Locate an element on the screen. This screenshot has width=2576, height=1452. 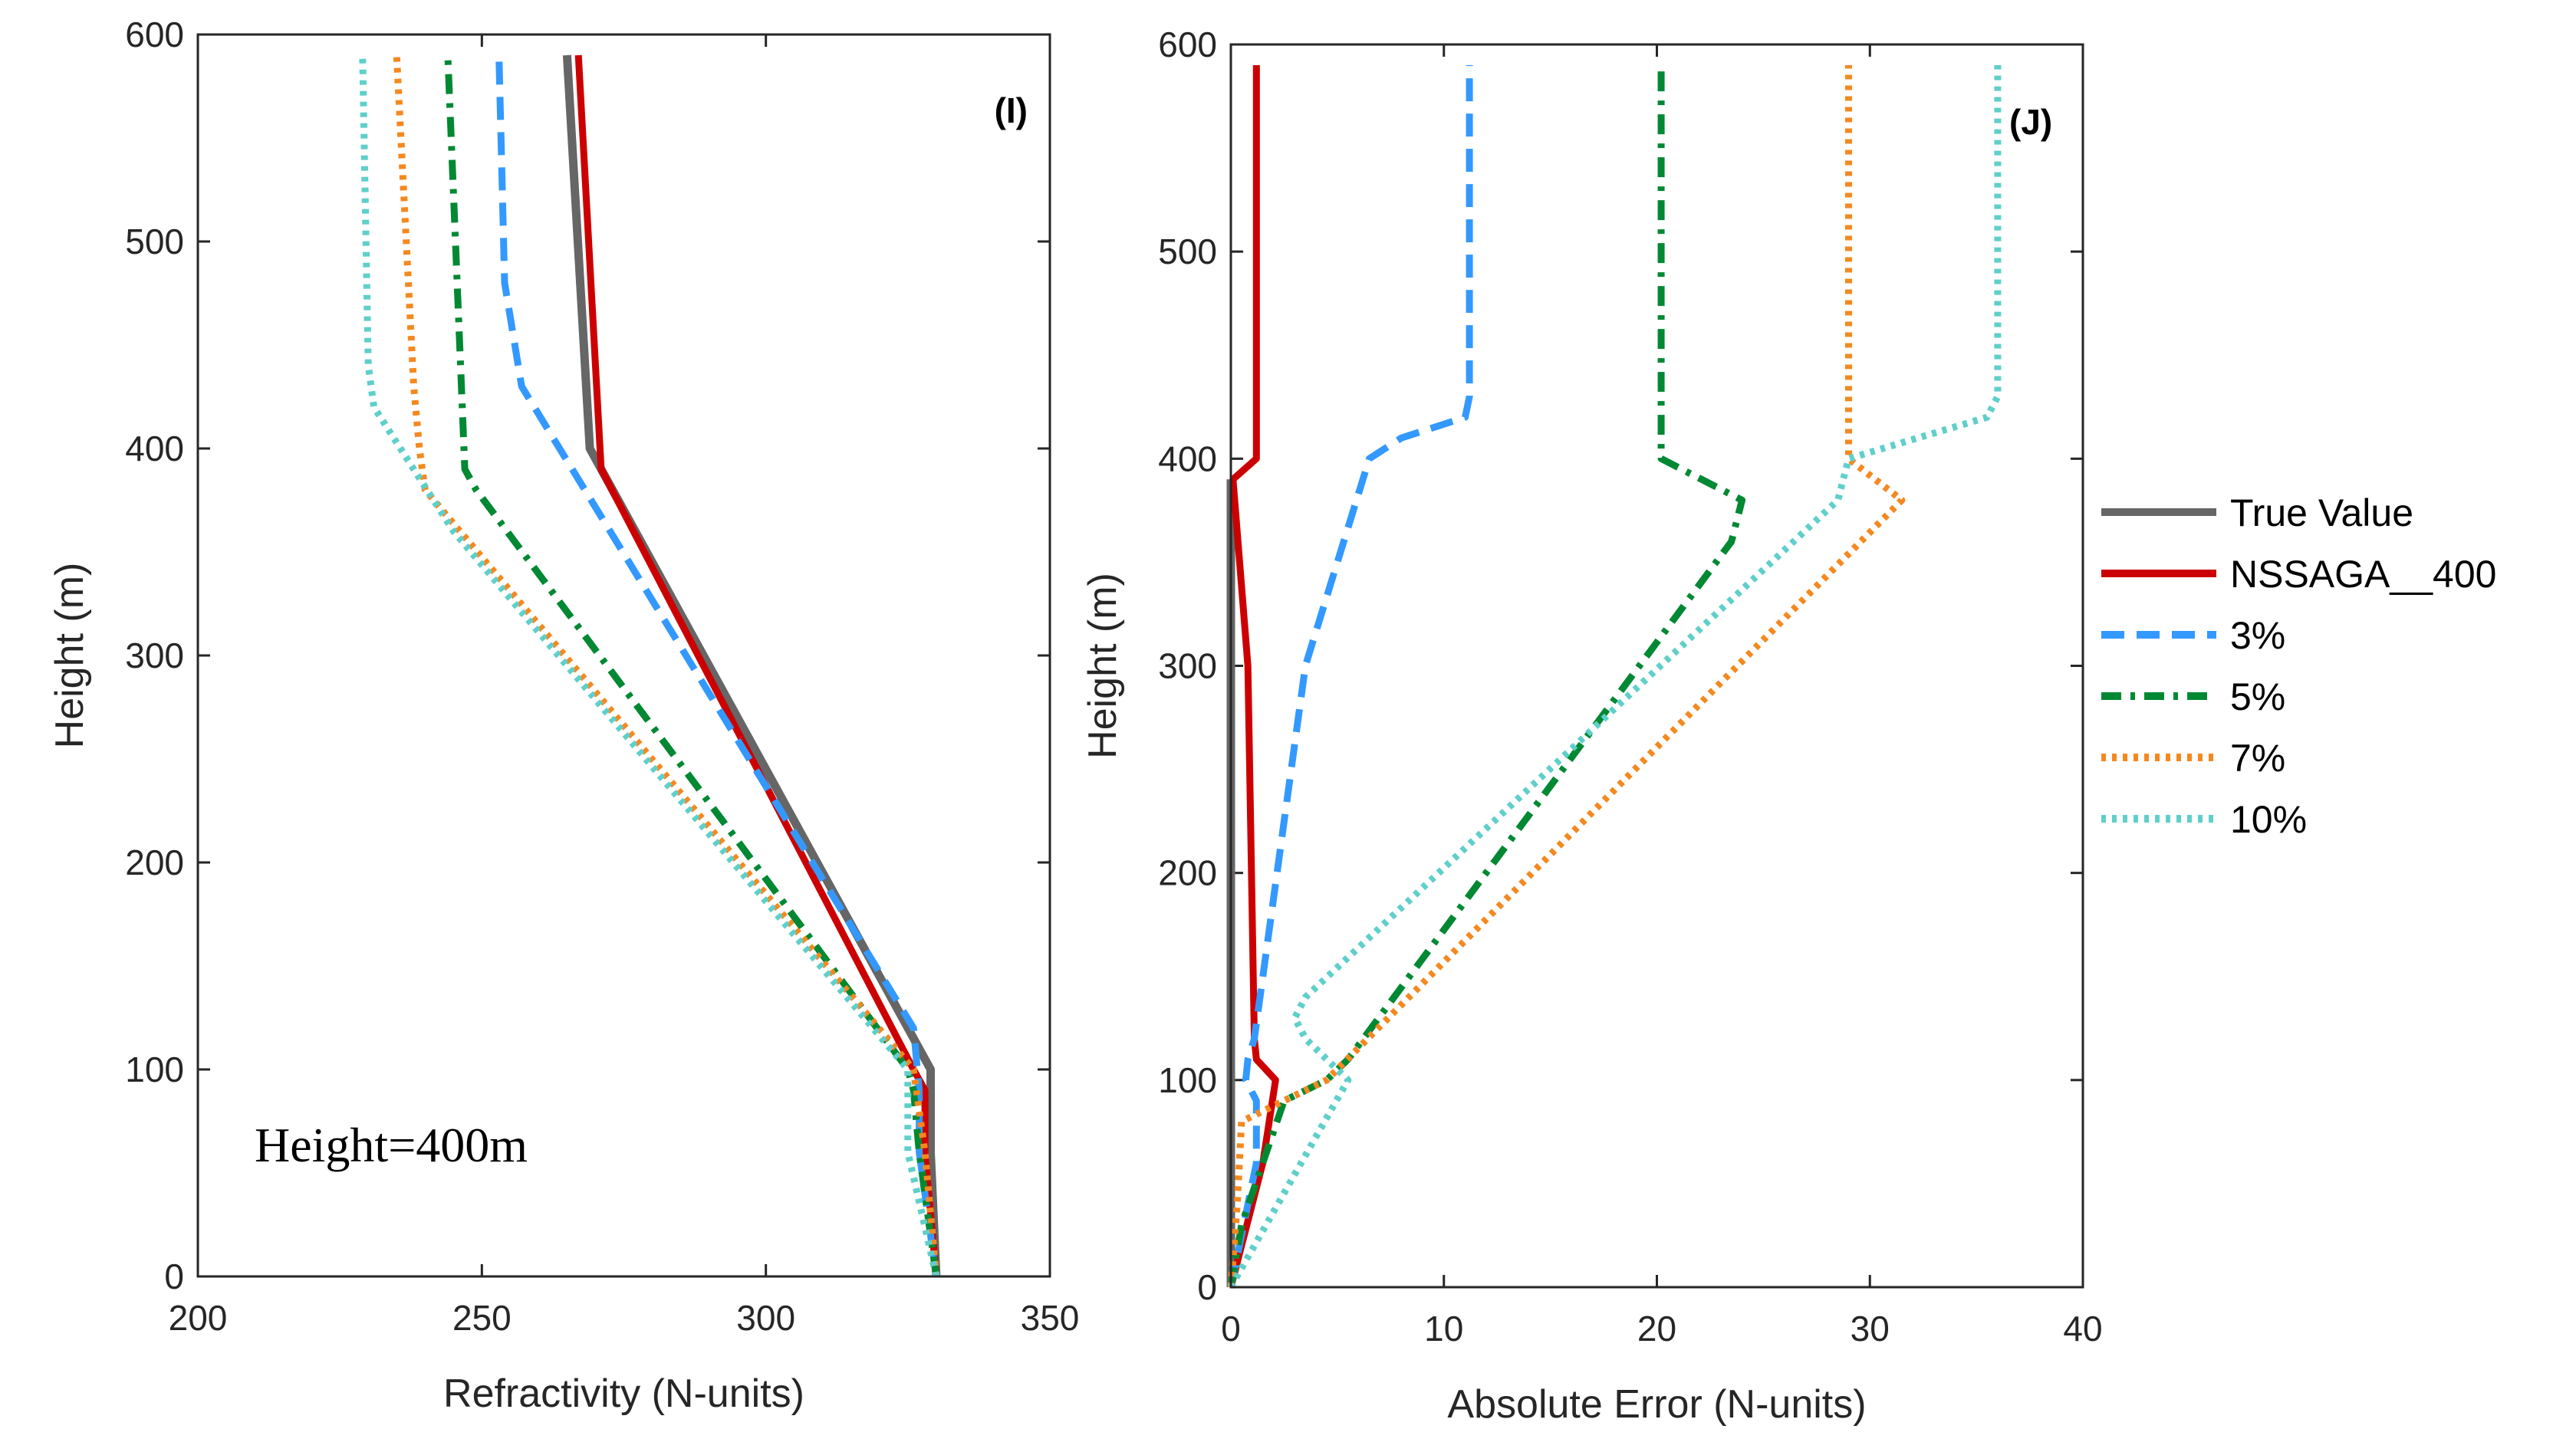
left-y-axis-title: Height (m) is located at coordinates (70, 656).